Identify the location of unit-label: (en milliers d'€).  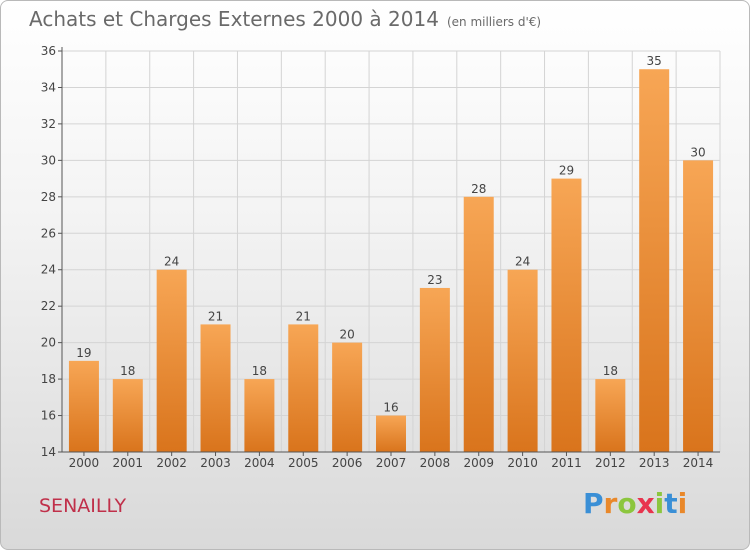
(494, 22).